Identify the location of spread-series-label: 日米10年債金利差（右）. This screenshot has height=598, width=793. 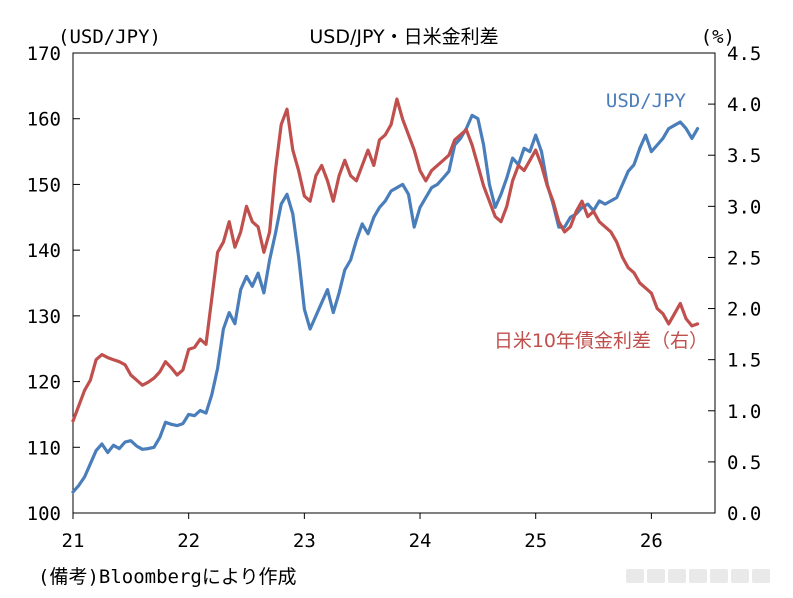
(601, 341).